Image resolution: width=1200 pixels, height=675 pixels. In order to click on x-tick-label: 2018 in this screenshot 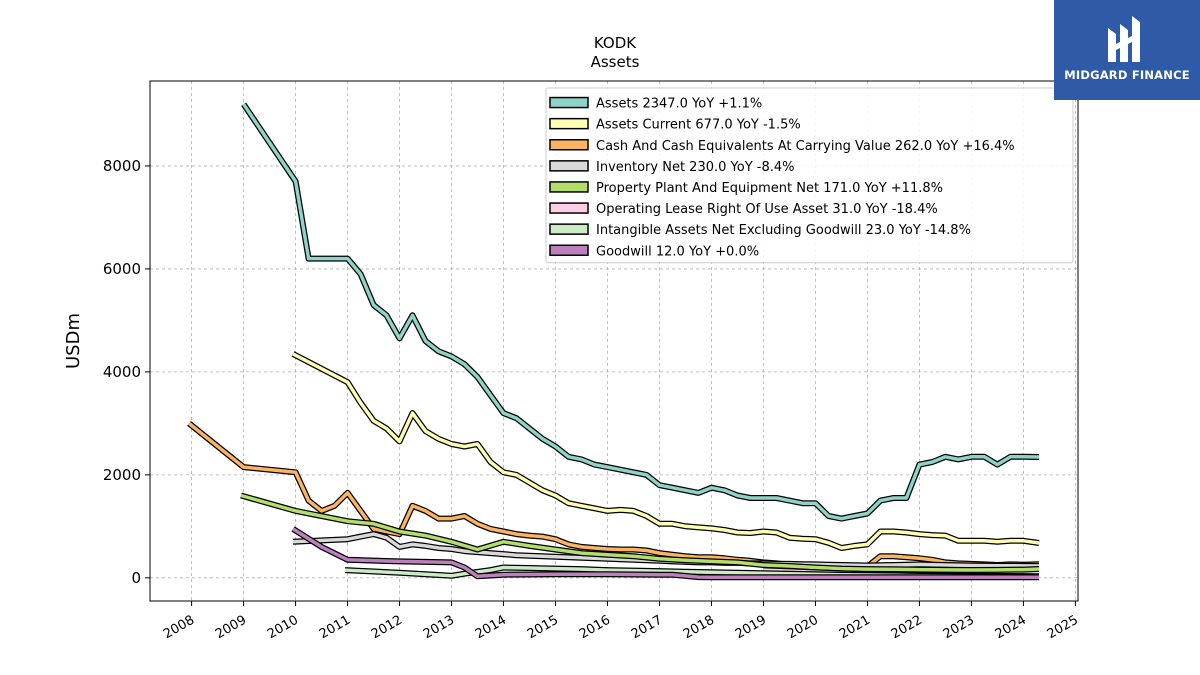, I will do `click(699, 628)`.